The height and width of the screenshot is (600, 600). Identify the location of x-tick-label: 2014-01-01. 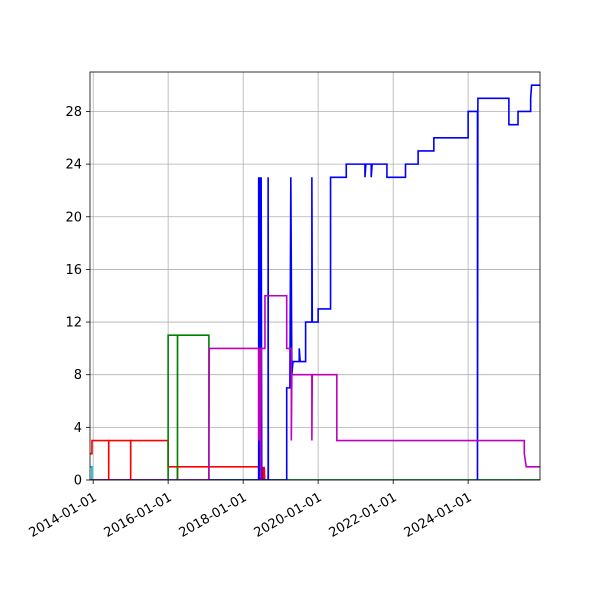
(63, 515).